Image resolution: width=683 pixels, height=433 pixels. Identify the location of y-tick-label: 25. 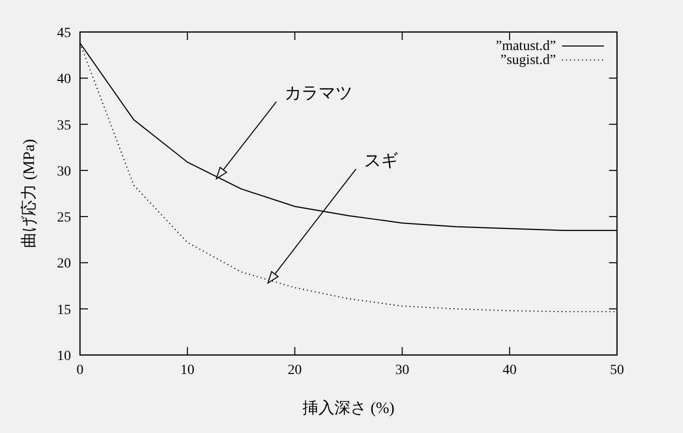
(64, 218).